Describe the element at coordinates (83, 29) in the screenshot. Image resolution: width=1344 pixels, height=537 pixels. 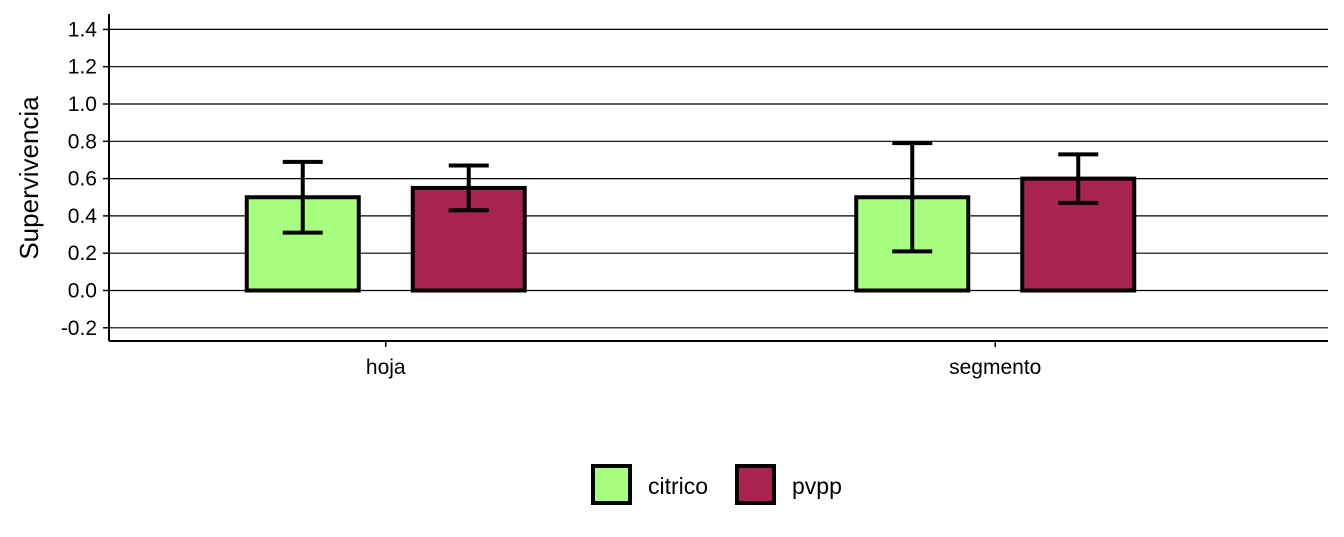
I see `y-tick-label: 1.4` at that location.